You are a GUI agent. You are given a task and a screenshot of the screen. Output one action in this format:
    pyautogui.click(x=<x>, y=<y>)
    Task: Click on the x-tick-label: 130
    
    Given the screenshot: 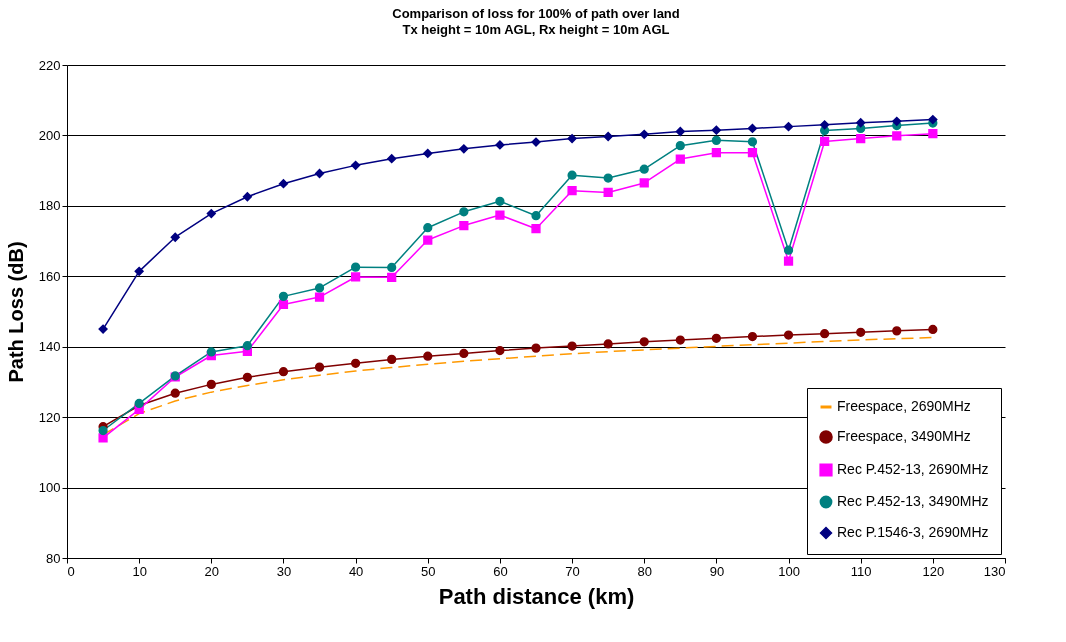 What is the action you would take?
    pyautogui.click(x=994, y=571)
    